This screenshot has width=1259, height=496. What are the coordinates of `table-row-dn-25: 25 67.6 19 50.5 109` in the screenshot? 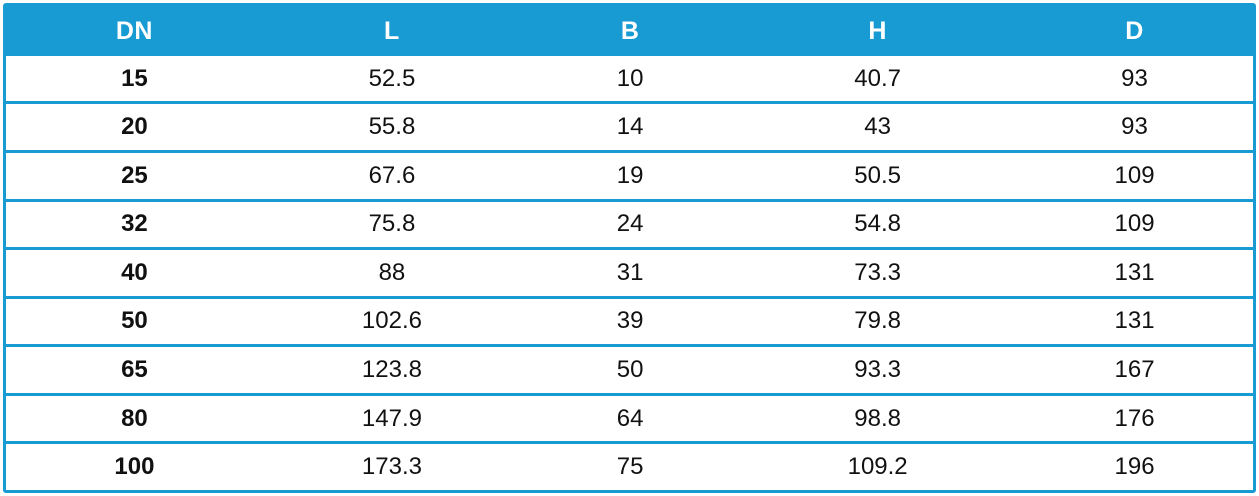 It's located at (629, 174).